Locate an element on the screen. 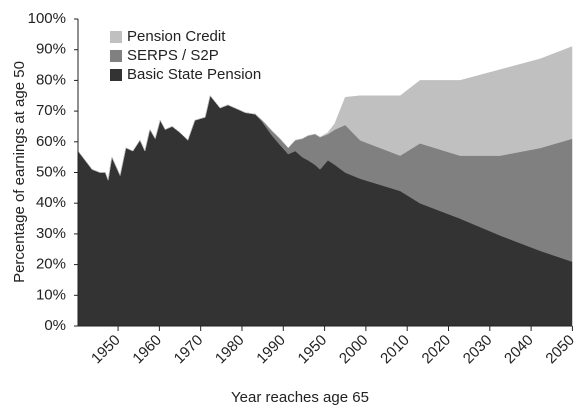 The image size is (581, 409). legend-label: Basic State Pension is located at coordinates (194, 74).